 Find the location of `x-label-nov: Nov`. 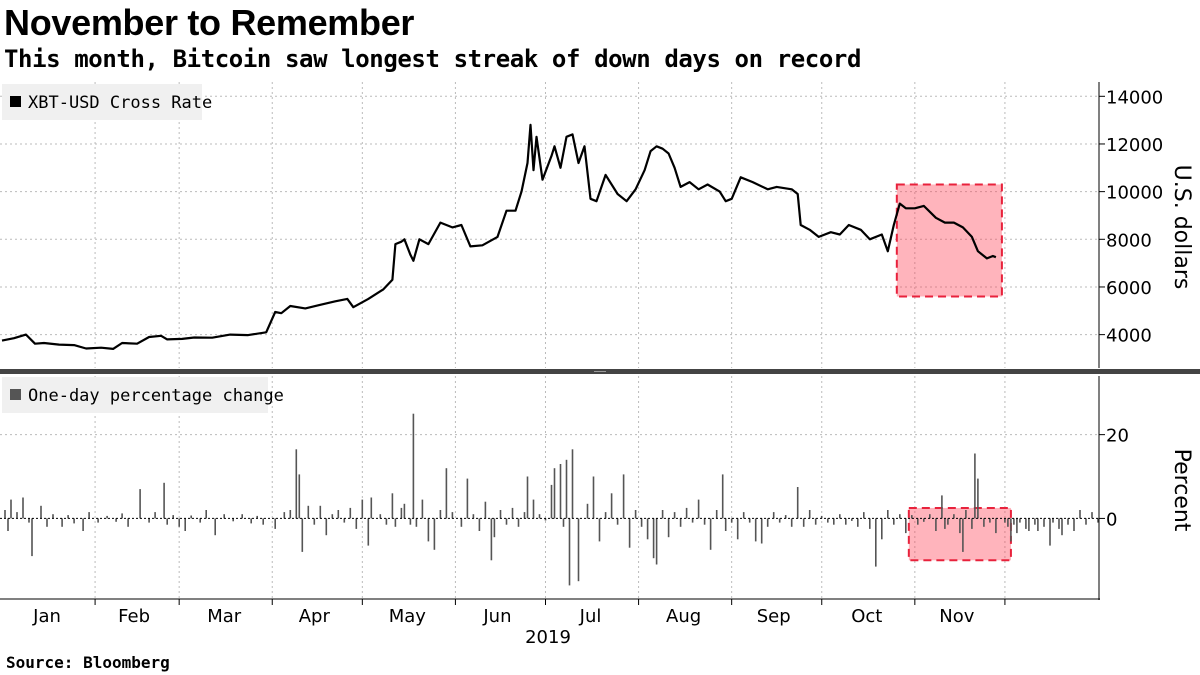

x-label-nov: Nov is located at coordinates (956, 616).